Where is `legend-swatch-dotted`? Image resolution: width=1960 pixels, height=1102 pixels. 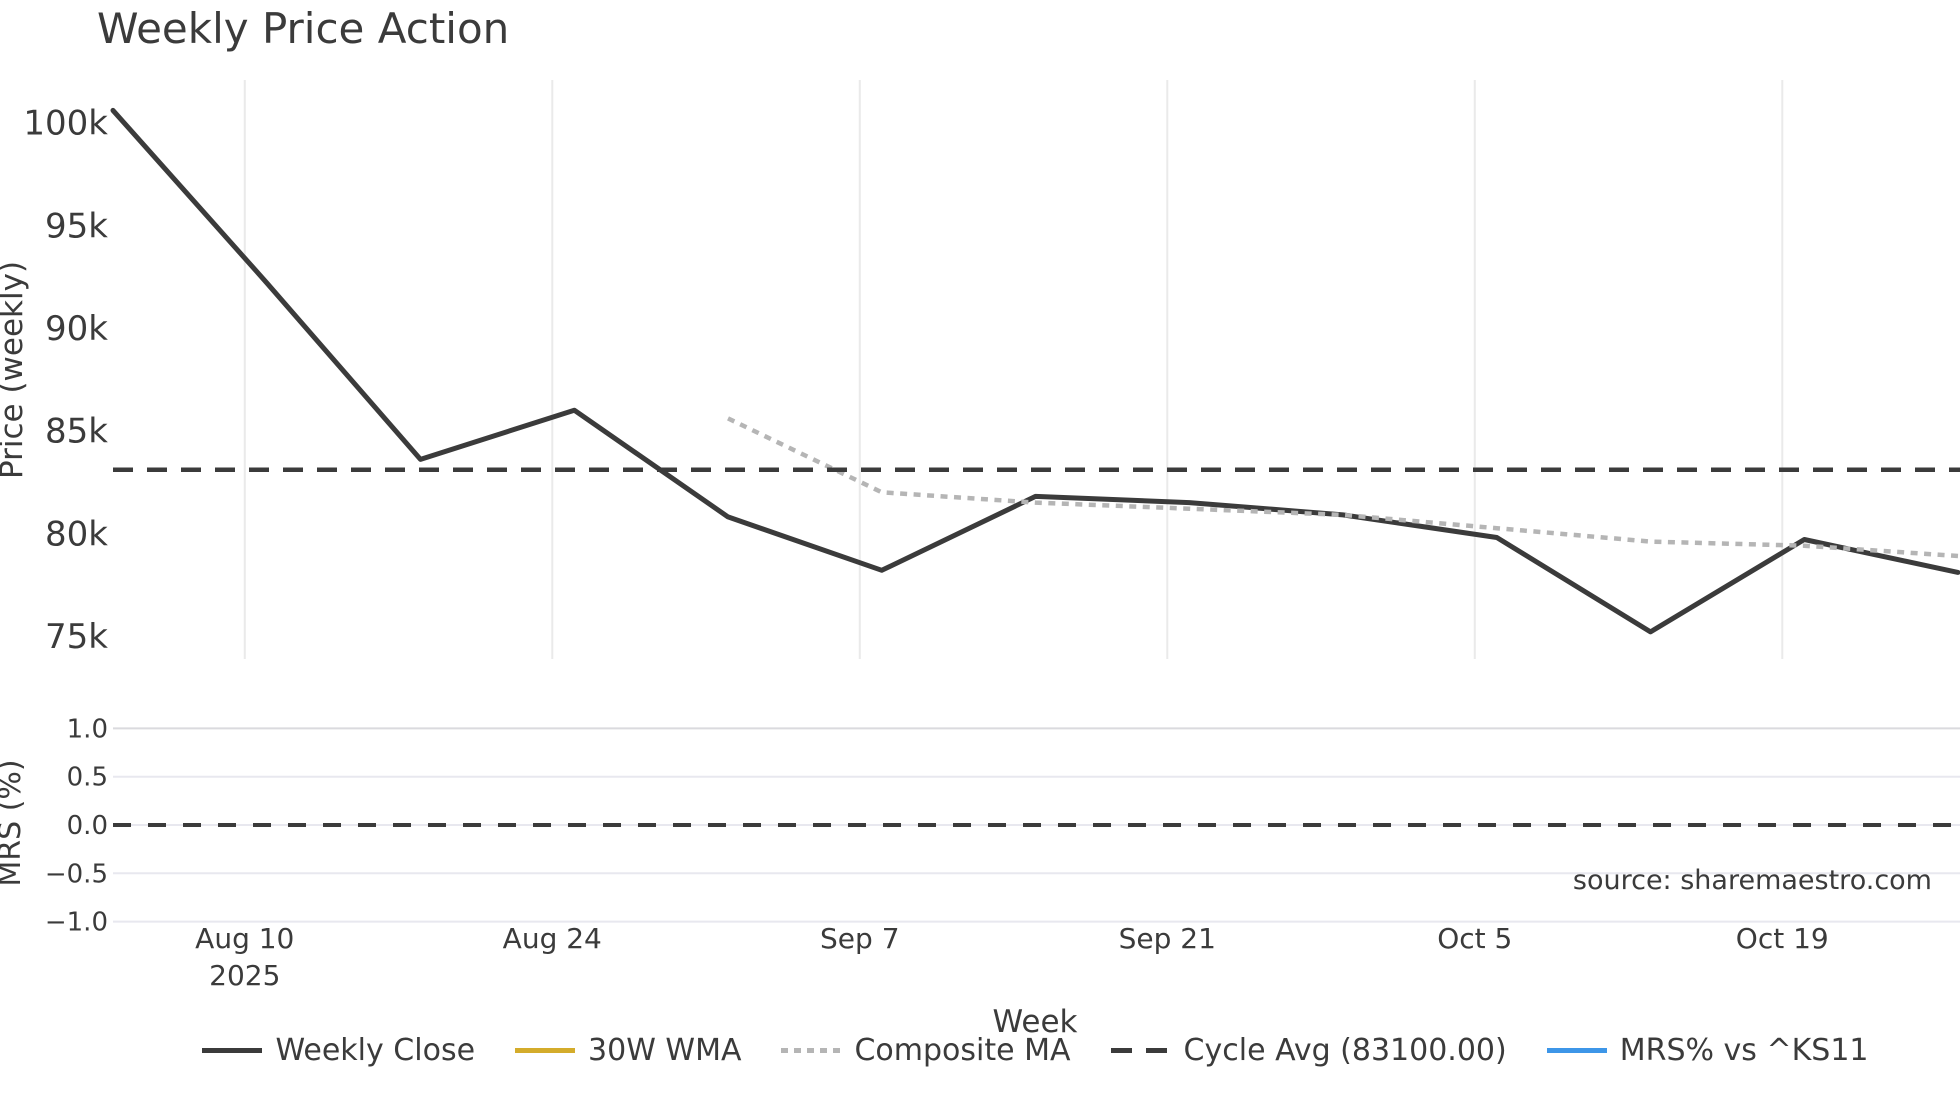
legend-swatch-dotted is located at coordinates (811, 1050).